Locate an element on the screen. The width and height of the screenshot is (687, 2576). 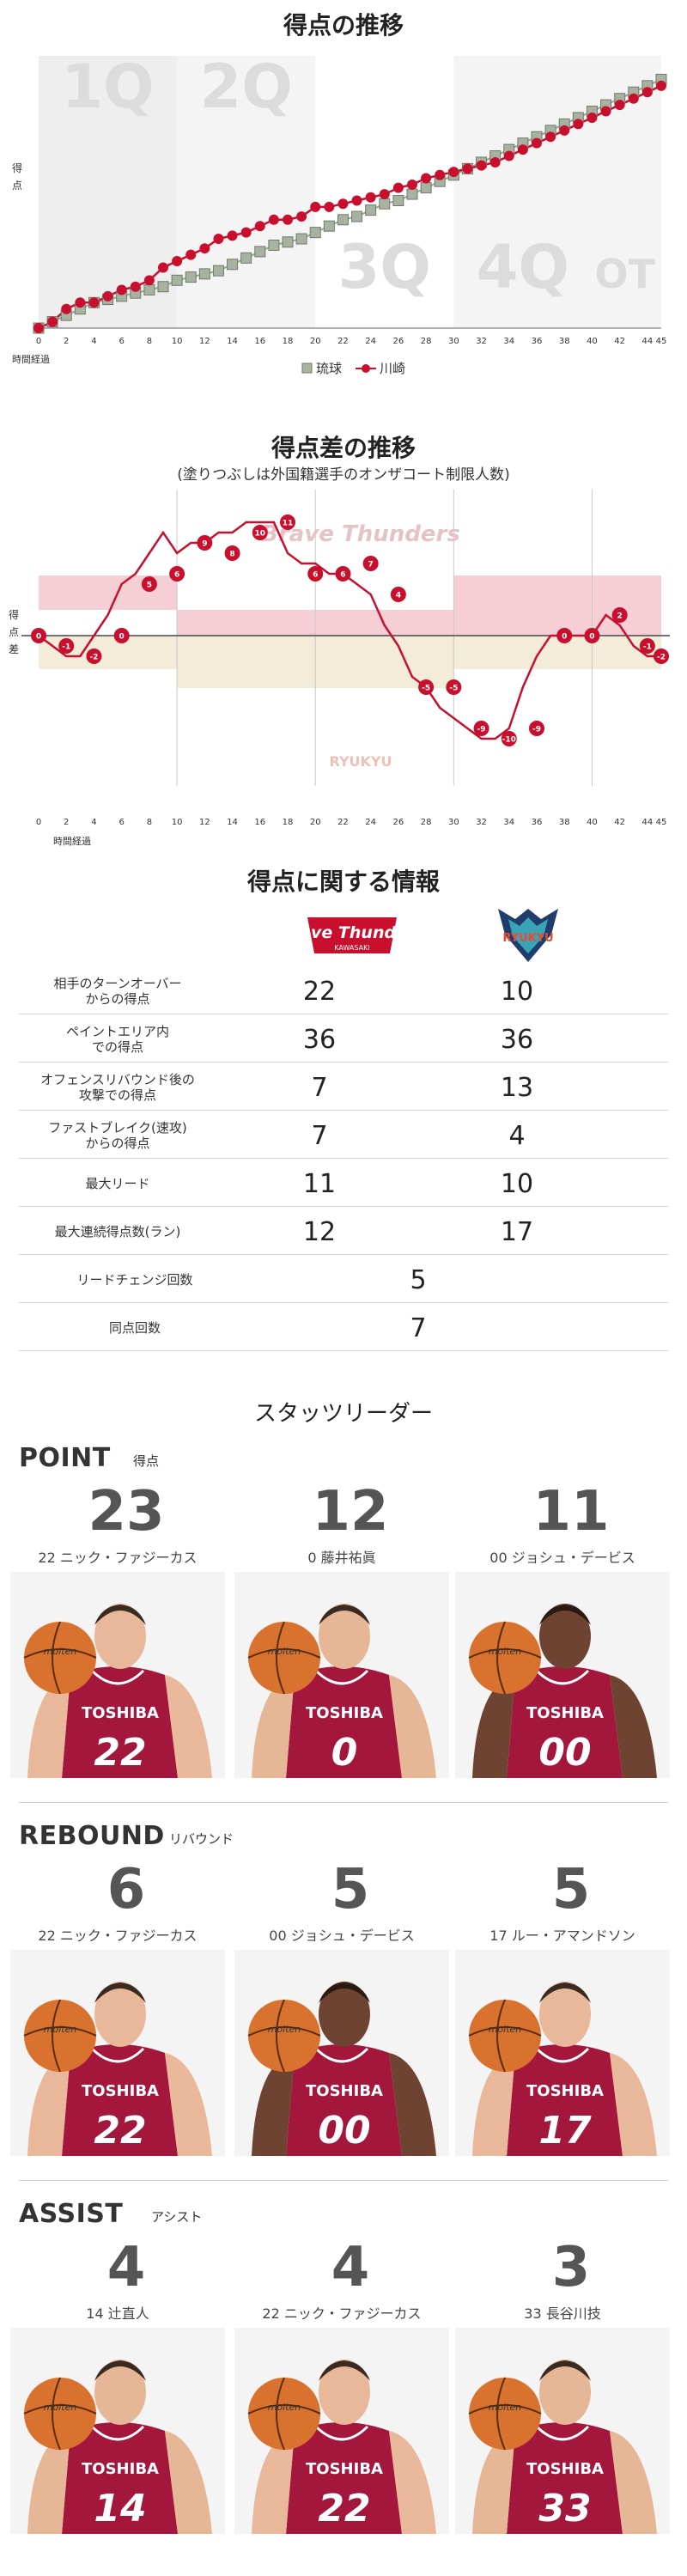
leaders-title: スタッツリーダー is located at coordinates (343, 1414).